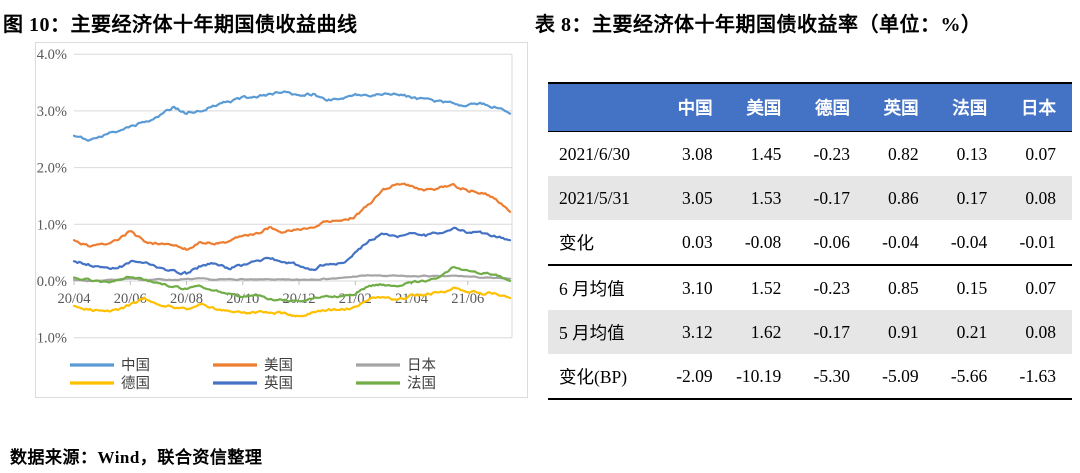  Describe the element at coordinates (759, 375) in the screenshot. I see `cell-value: -10.19` at that location.